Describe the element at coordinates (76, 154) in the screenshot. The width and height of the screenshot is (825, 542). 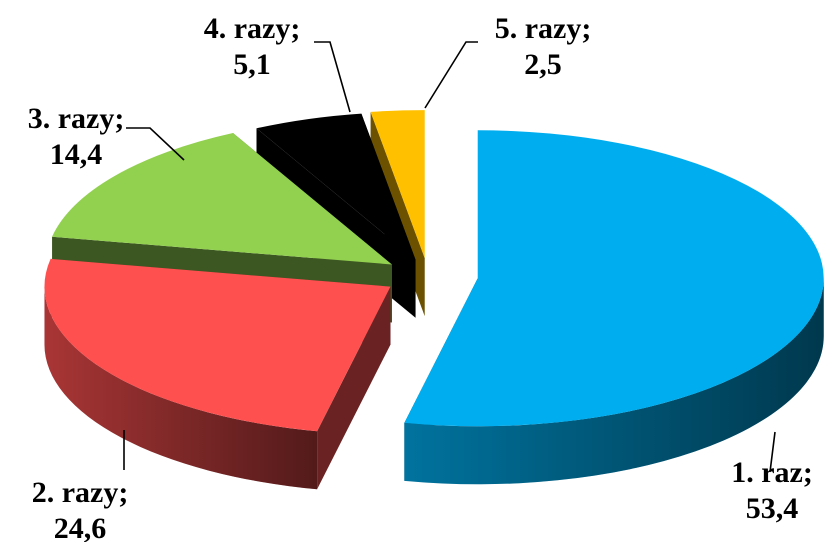
I see `data-label-value-3: 14,4` at that location.